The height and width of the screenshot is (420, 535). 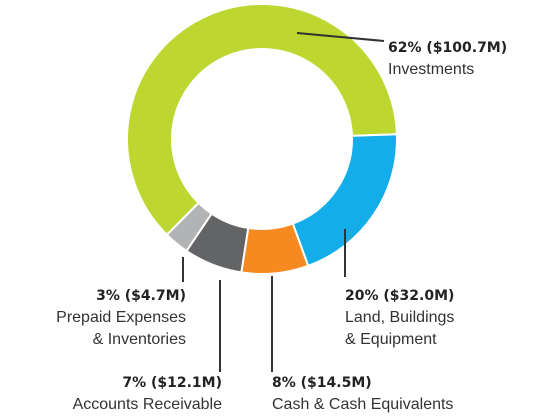 I want to click on slice-label: 3% ($4.7M) Prepaid Expenses & Inventories, so click(x=117, y=318).